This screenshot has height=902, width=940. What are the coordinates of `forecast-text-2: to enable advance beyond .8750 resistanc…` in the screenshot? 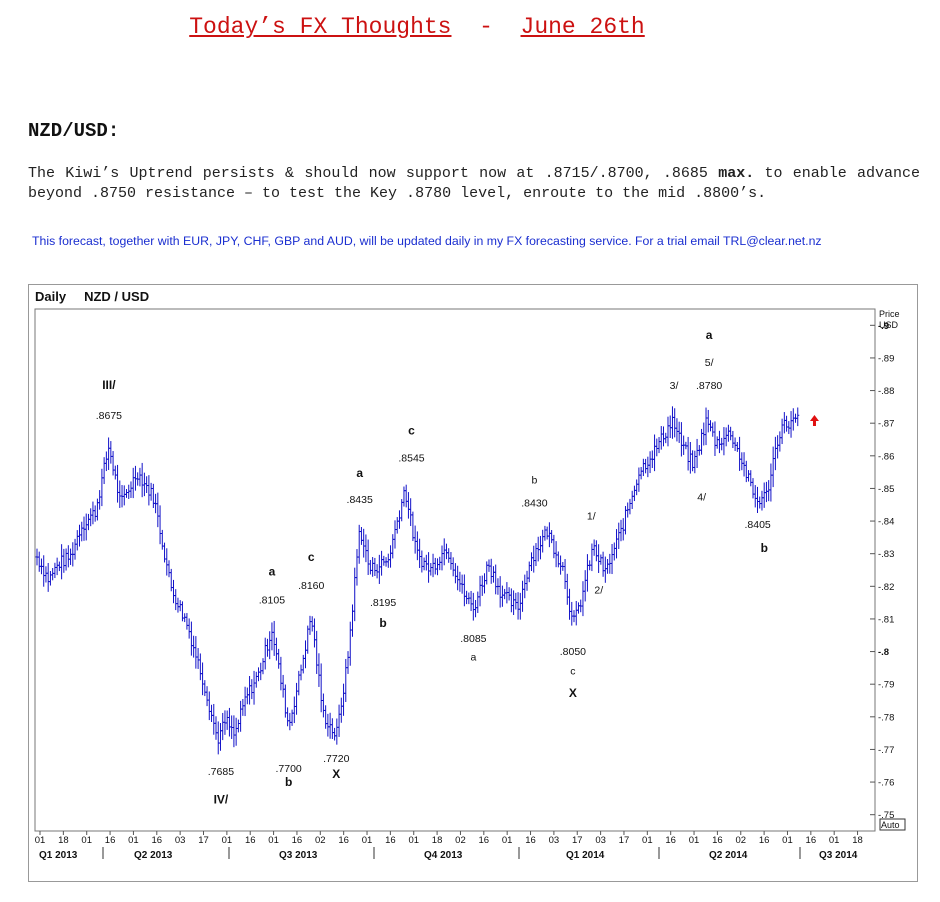 It's located at (474, 183).